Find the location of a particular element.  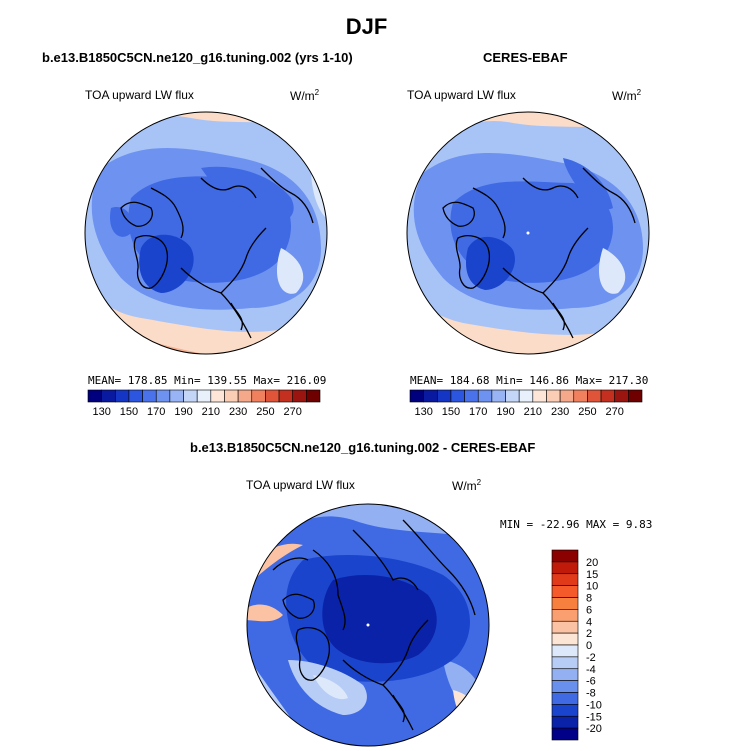

colorbar-tick-label: -10 is located at coordinates (594, 705).